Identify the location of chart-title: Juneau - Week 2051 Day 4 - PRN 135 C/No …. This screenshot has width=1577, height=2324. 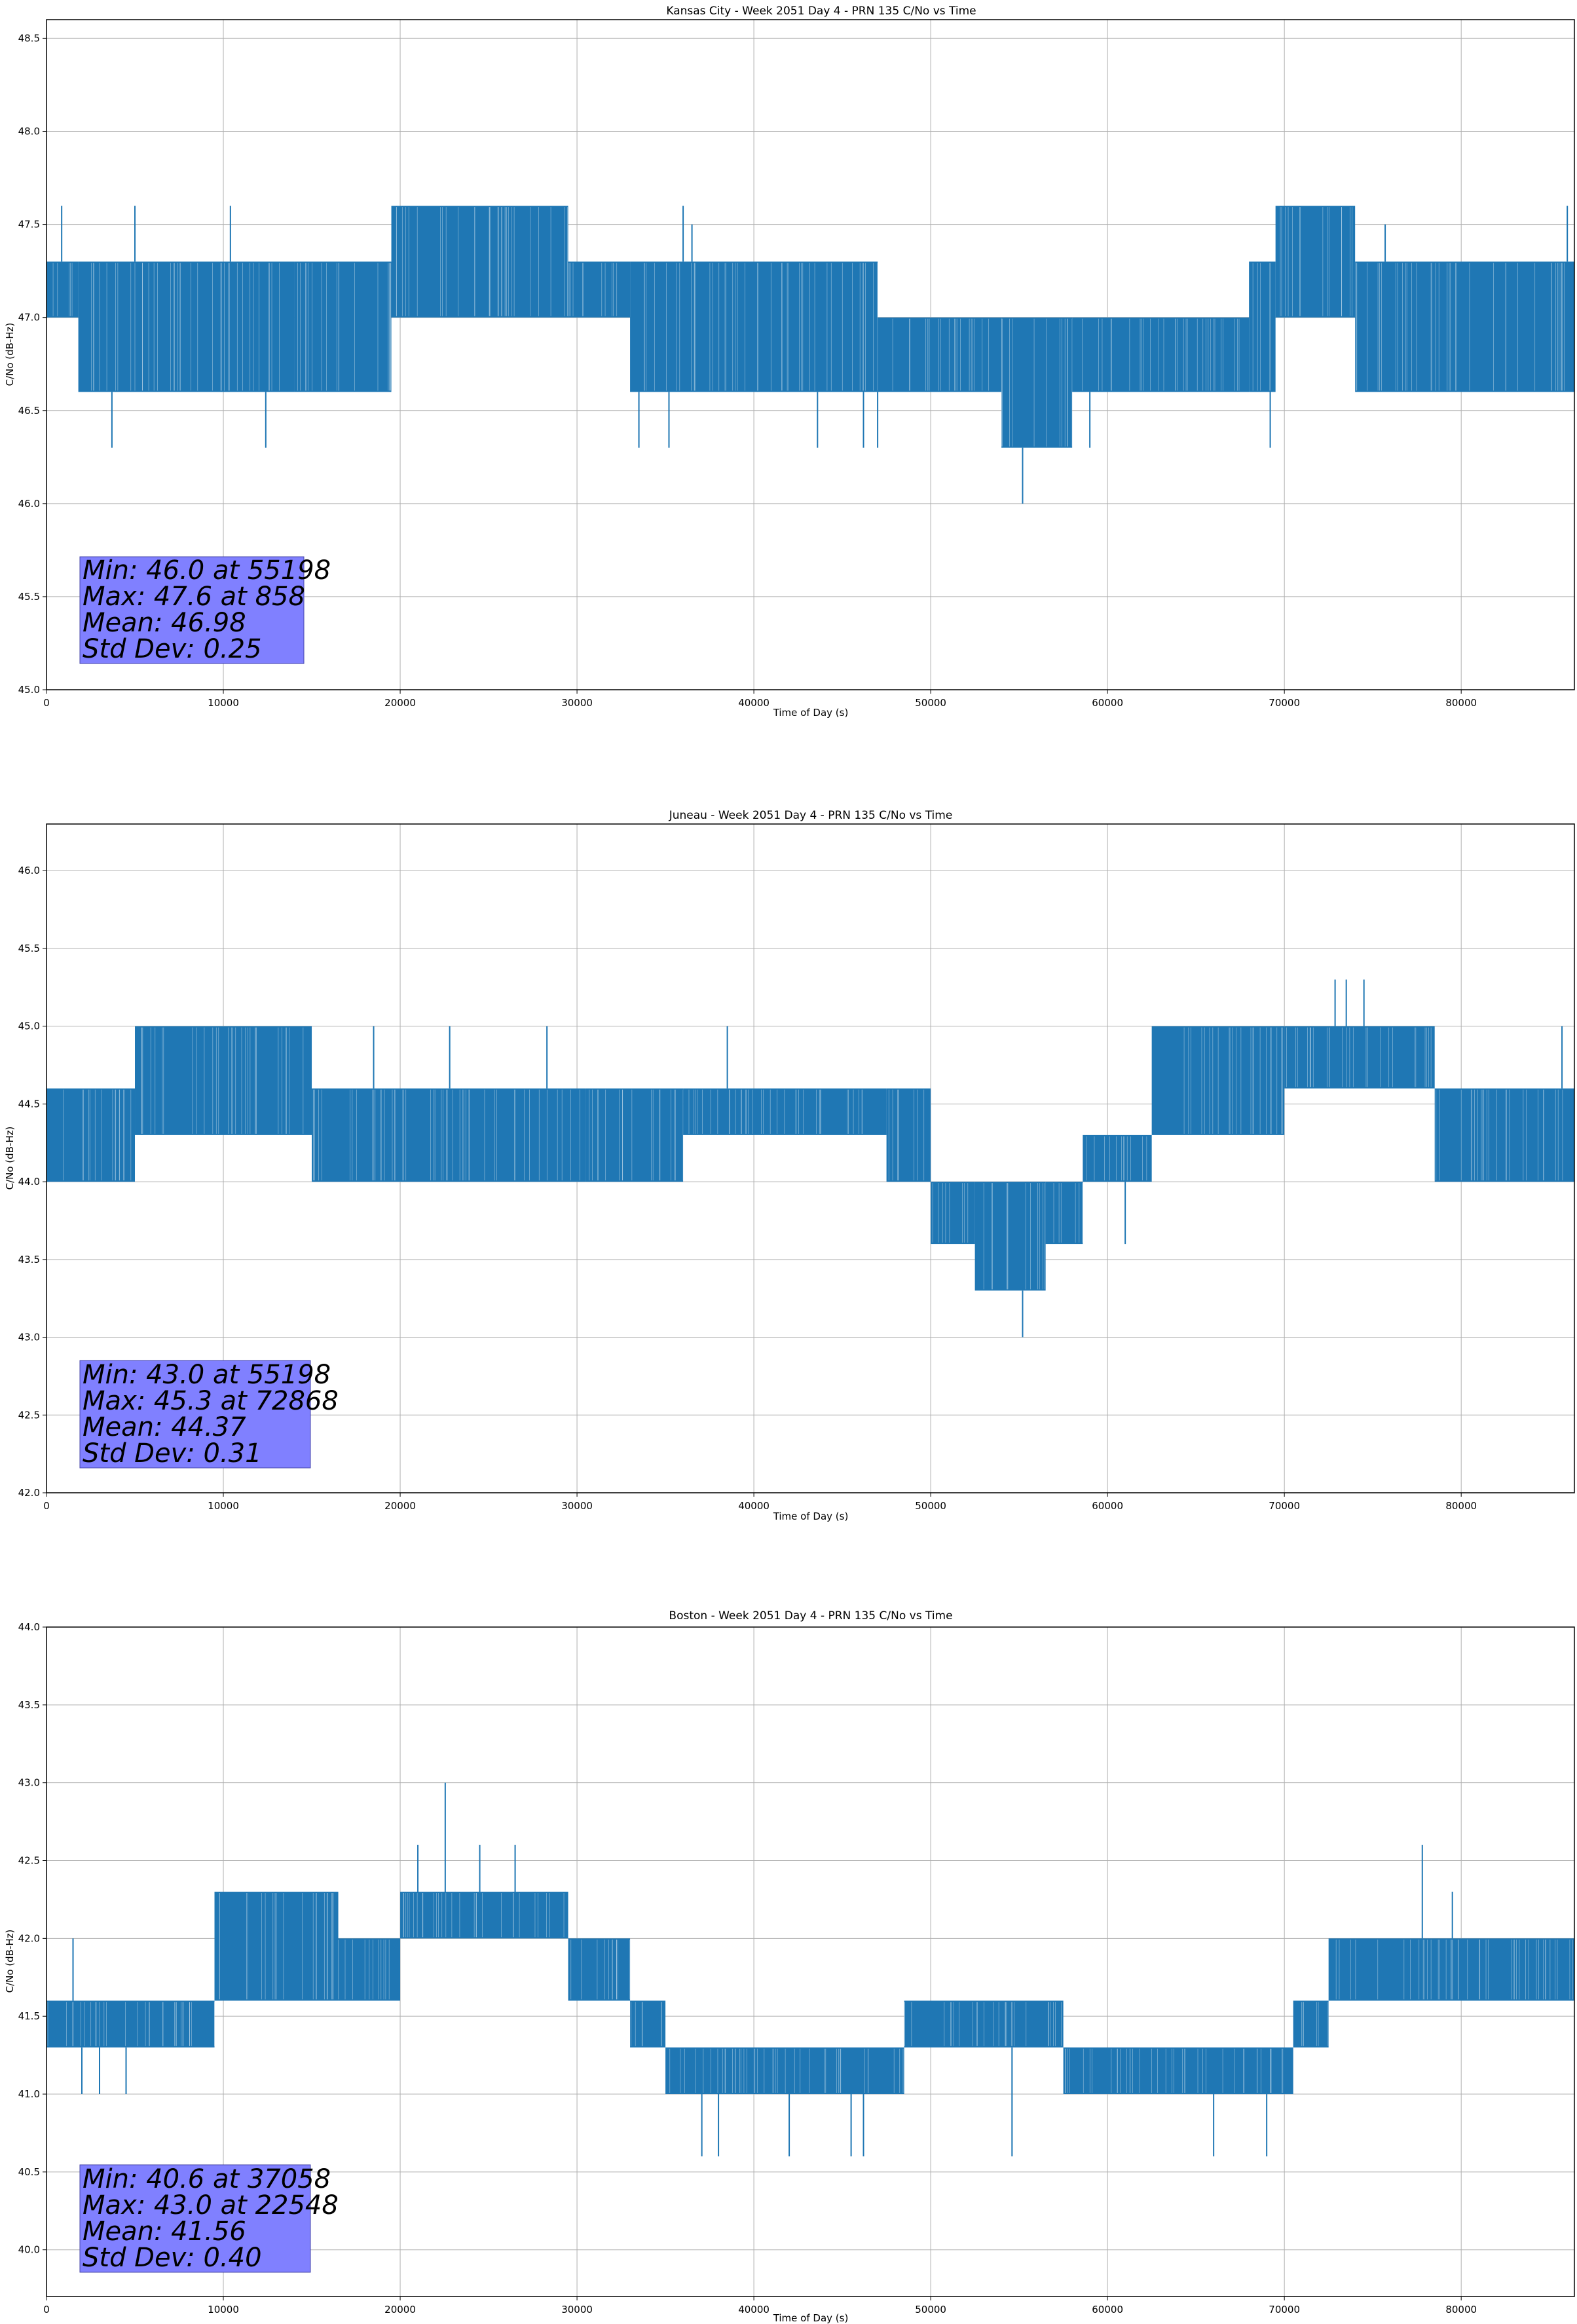
(811, 815).